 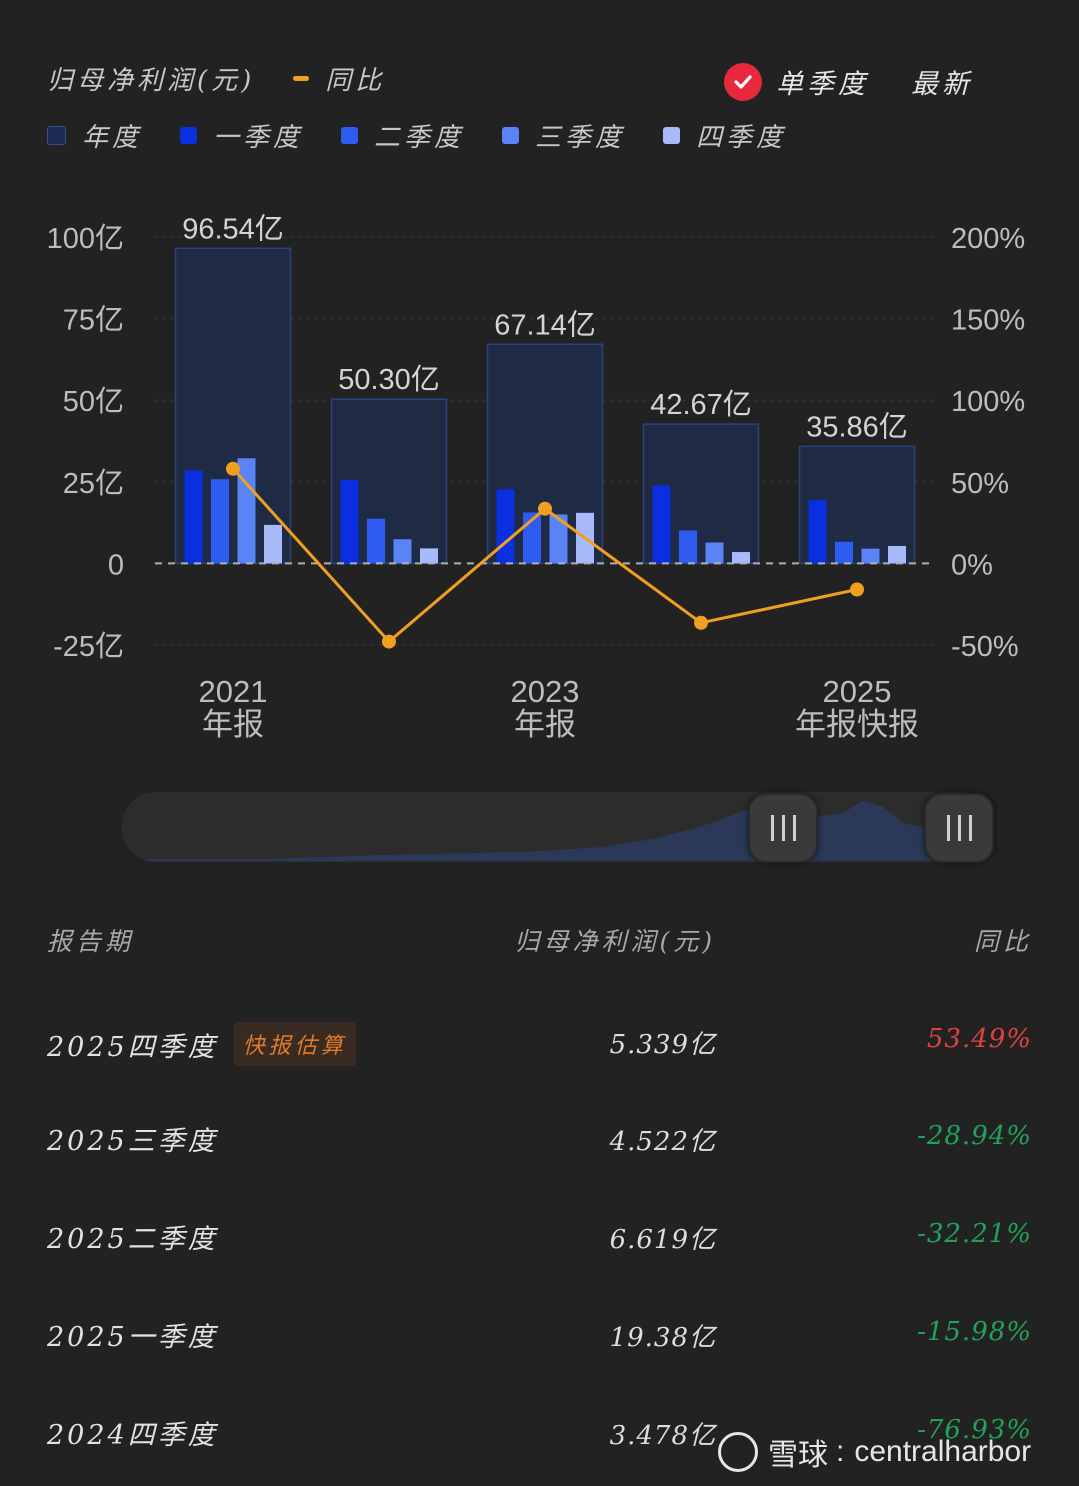 What do you see at coordinates (539, 1431) in the screenshot?
I see `table-row: 2024四季度 3.478亿 -76.93%` at bounding box center [539, 1431].